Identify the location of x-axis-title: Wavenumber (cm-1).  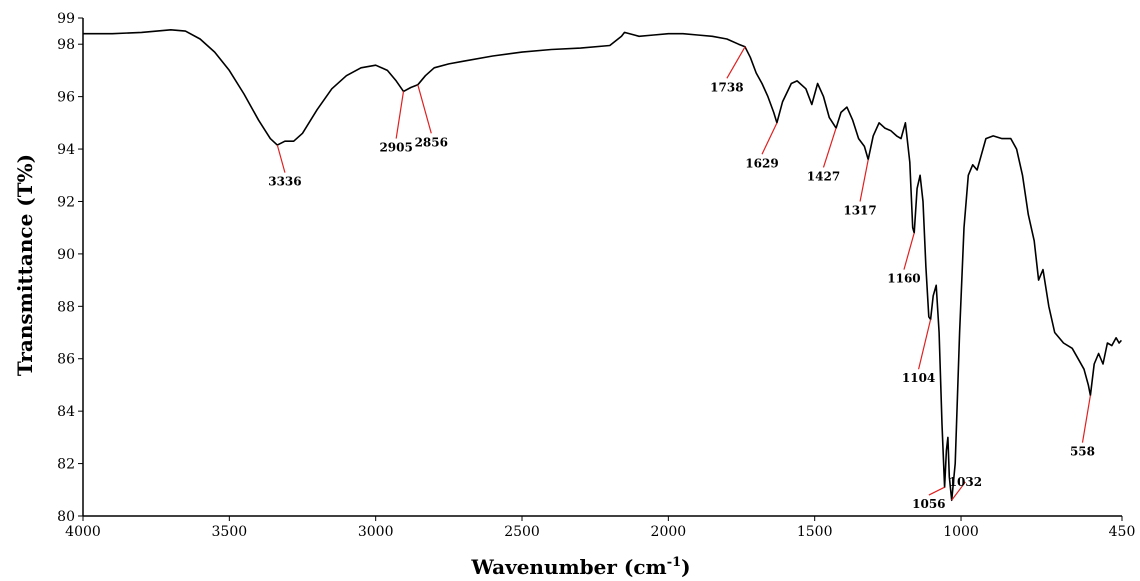
(580, 567).